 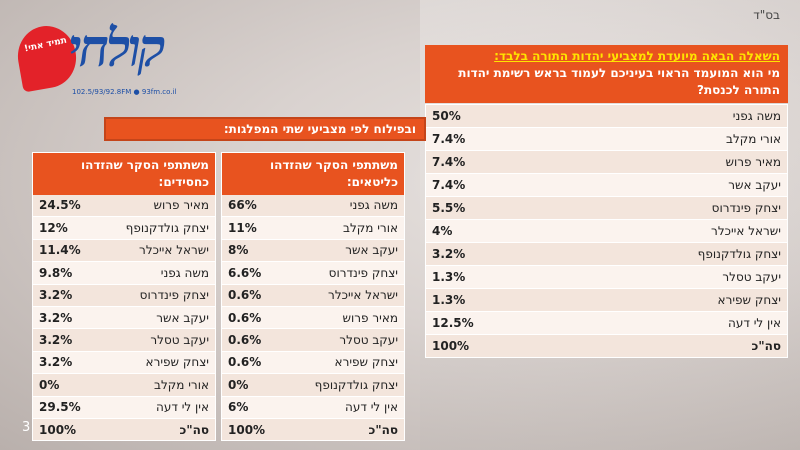 I want to click on row-value: 24.5%, so click(x=62, y=206).